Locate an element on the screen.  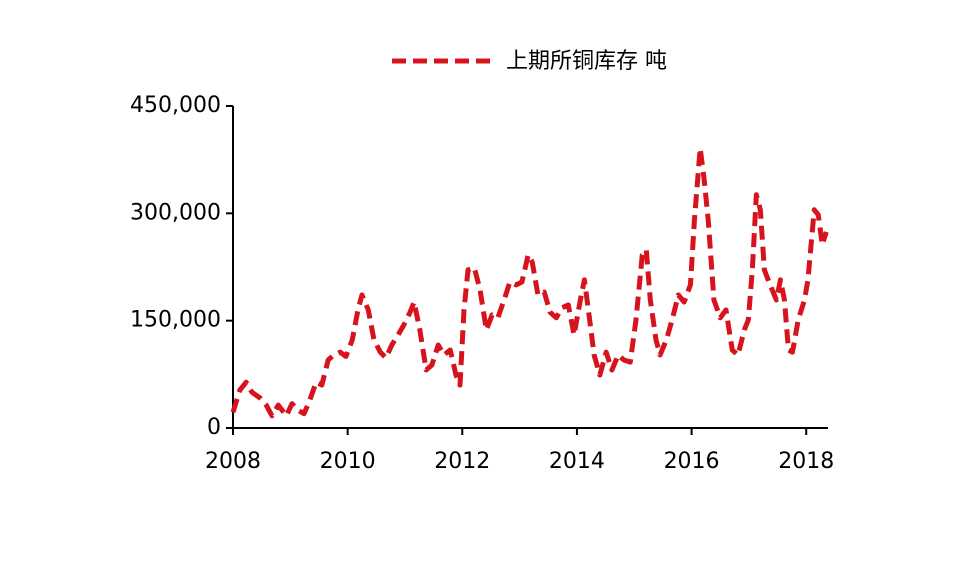
y-tick-label: 300,000 is located at coordinates (175, 212).